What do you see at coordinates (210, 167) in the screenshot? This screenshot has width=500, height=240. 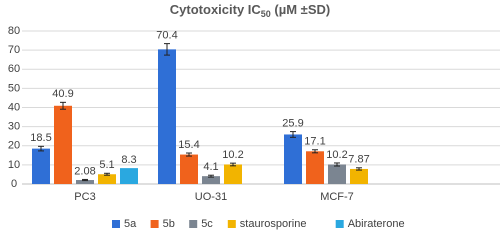 I see `value-label: 4.1` at bounding box center [210, 167].